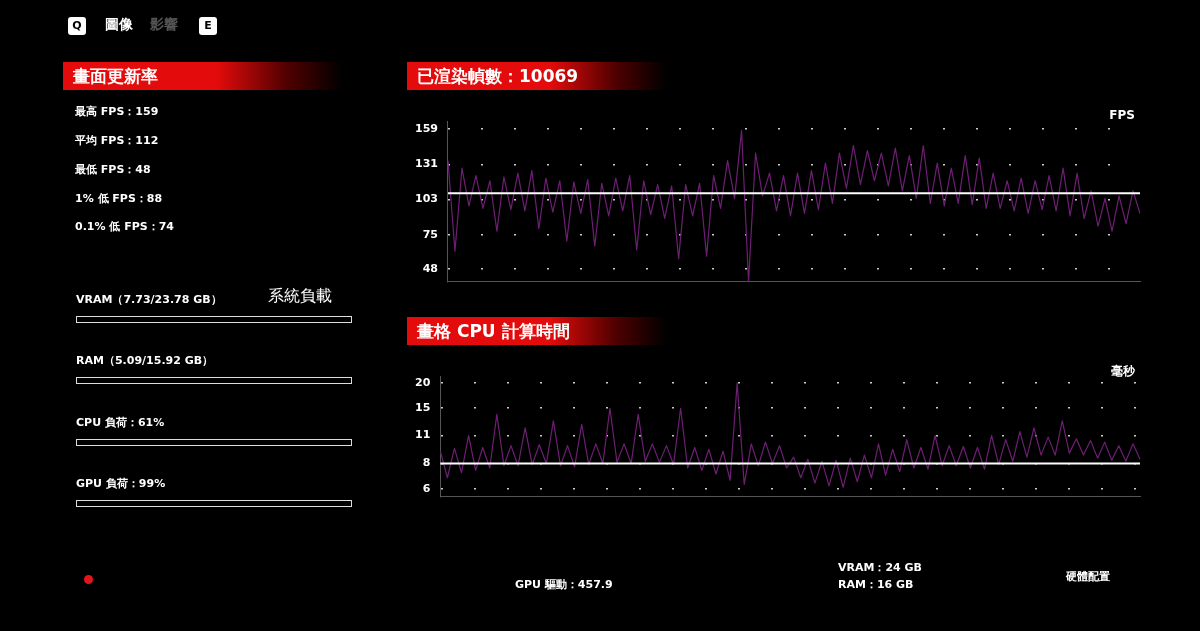 The height and width of the screenshot is (631, 1200). I want to click on text: VRAM（7.73/23.78 GB）, so click(149, 299).